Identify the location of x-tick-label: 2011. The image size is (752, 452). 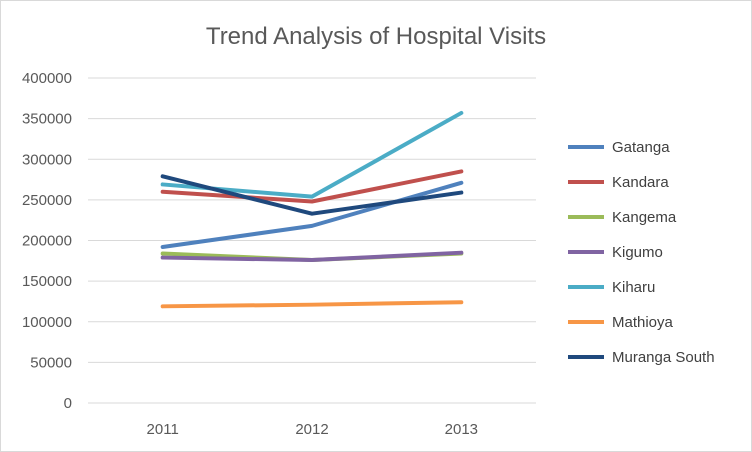
(163, 429).